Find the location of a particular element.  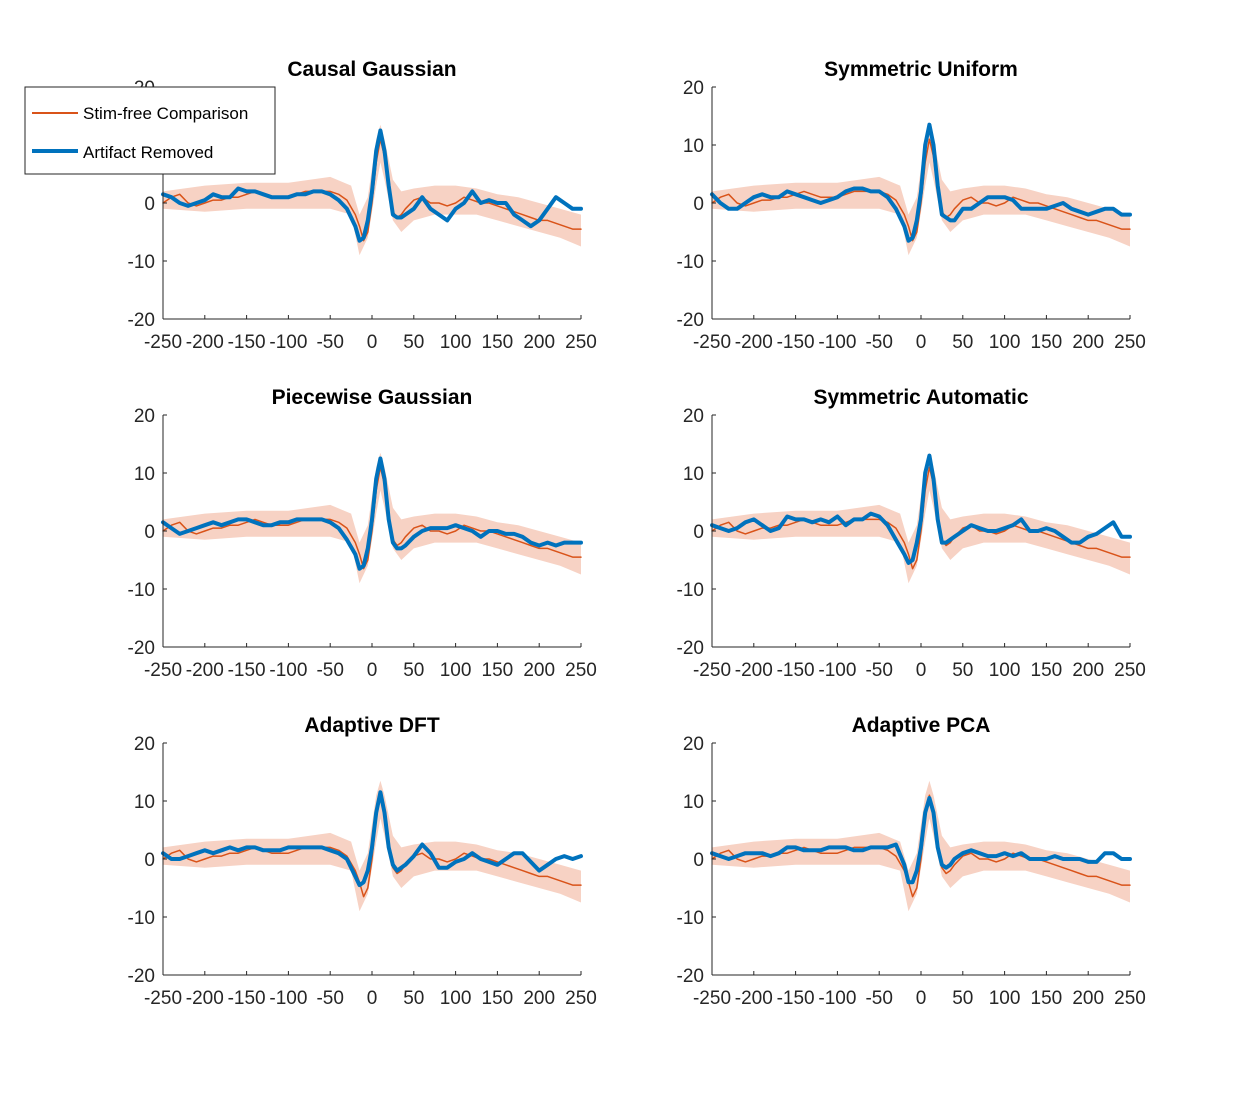

panel-title: Symmetric Automatic is located at coordinates (920, 397).